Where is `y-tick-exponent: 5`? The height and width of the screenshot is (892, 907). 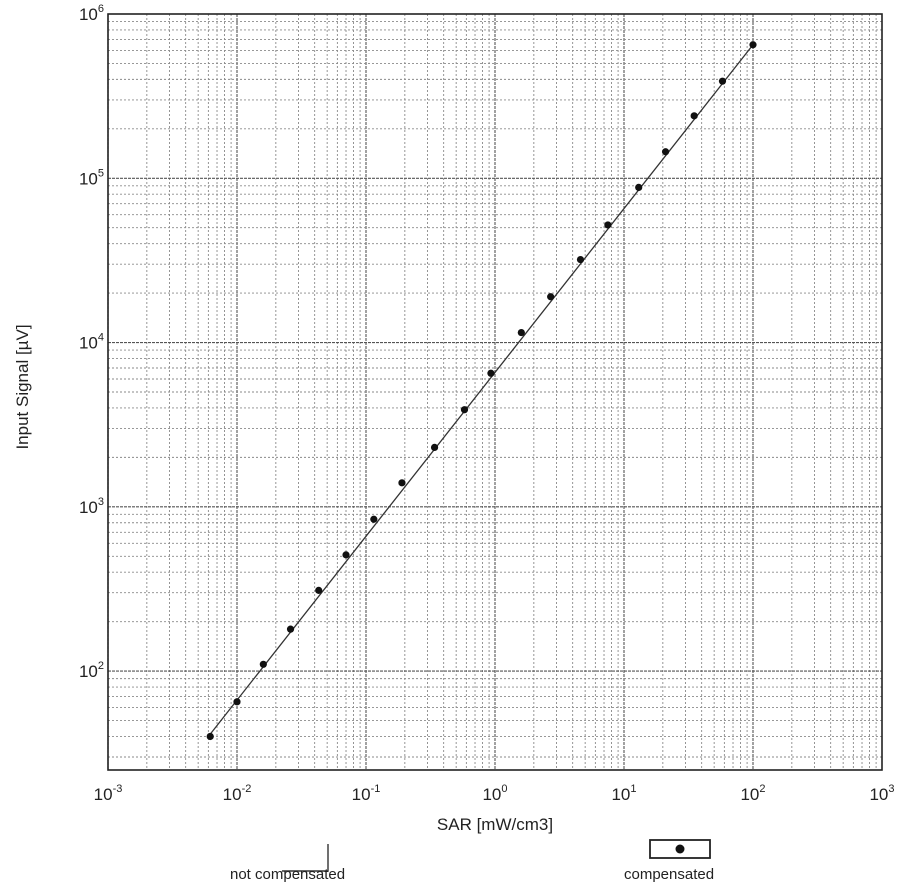 y-tick-exponent: 5 is located at coordinates (101, 173).